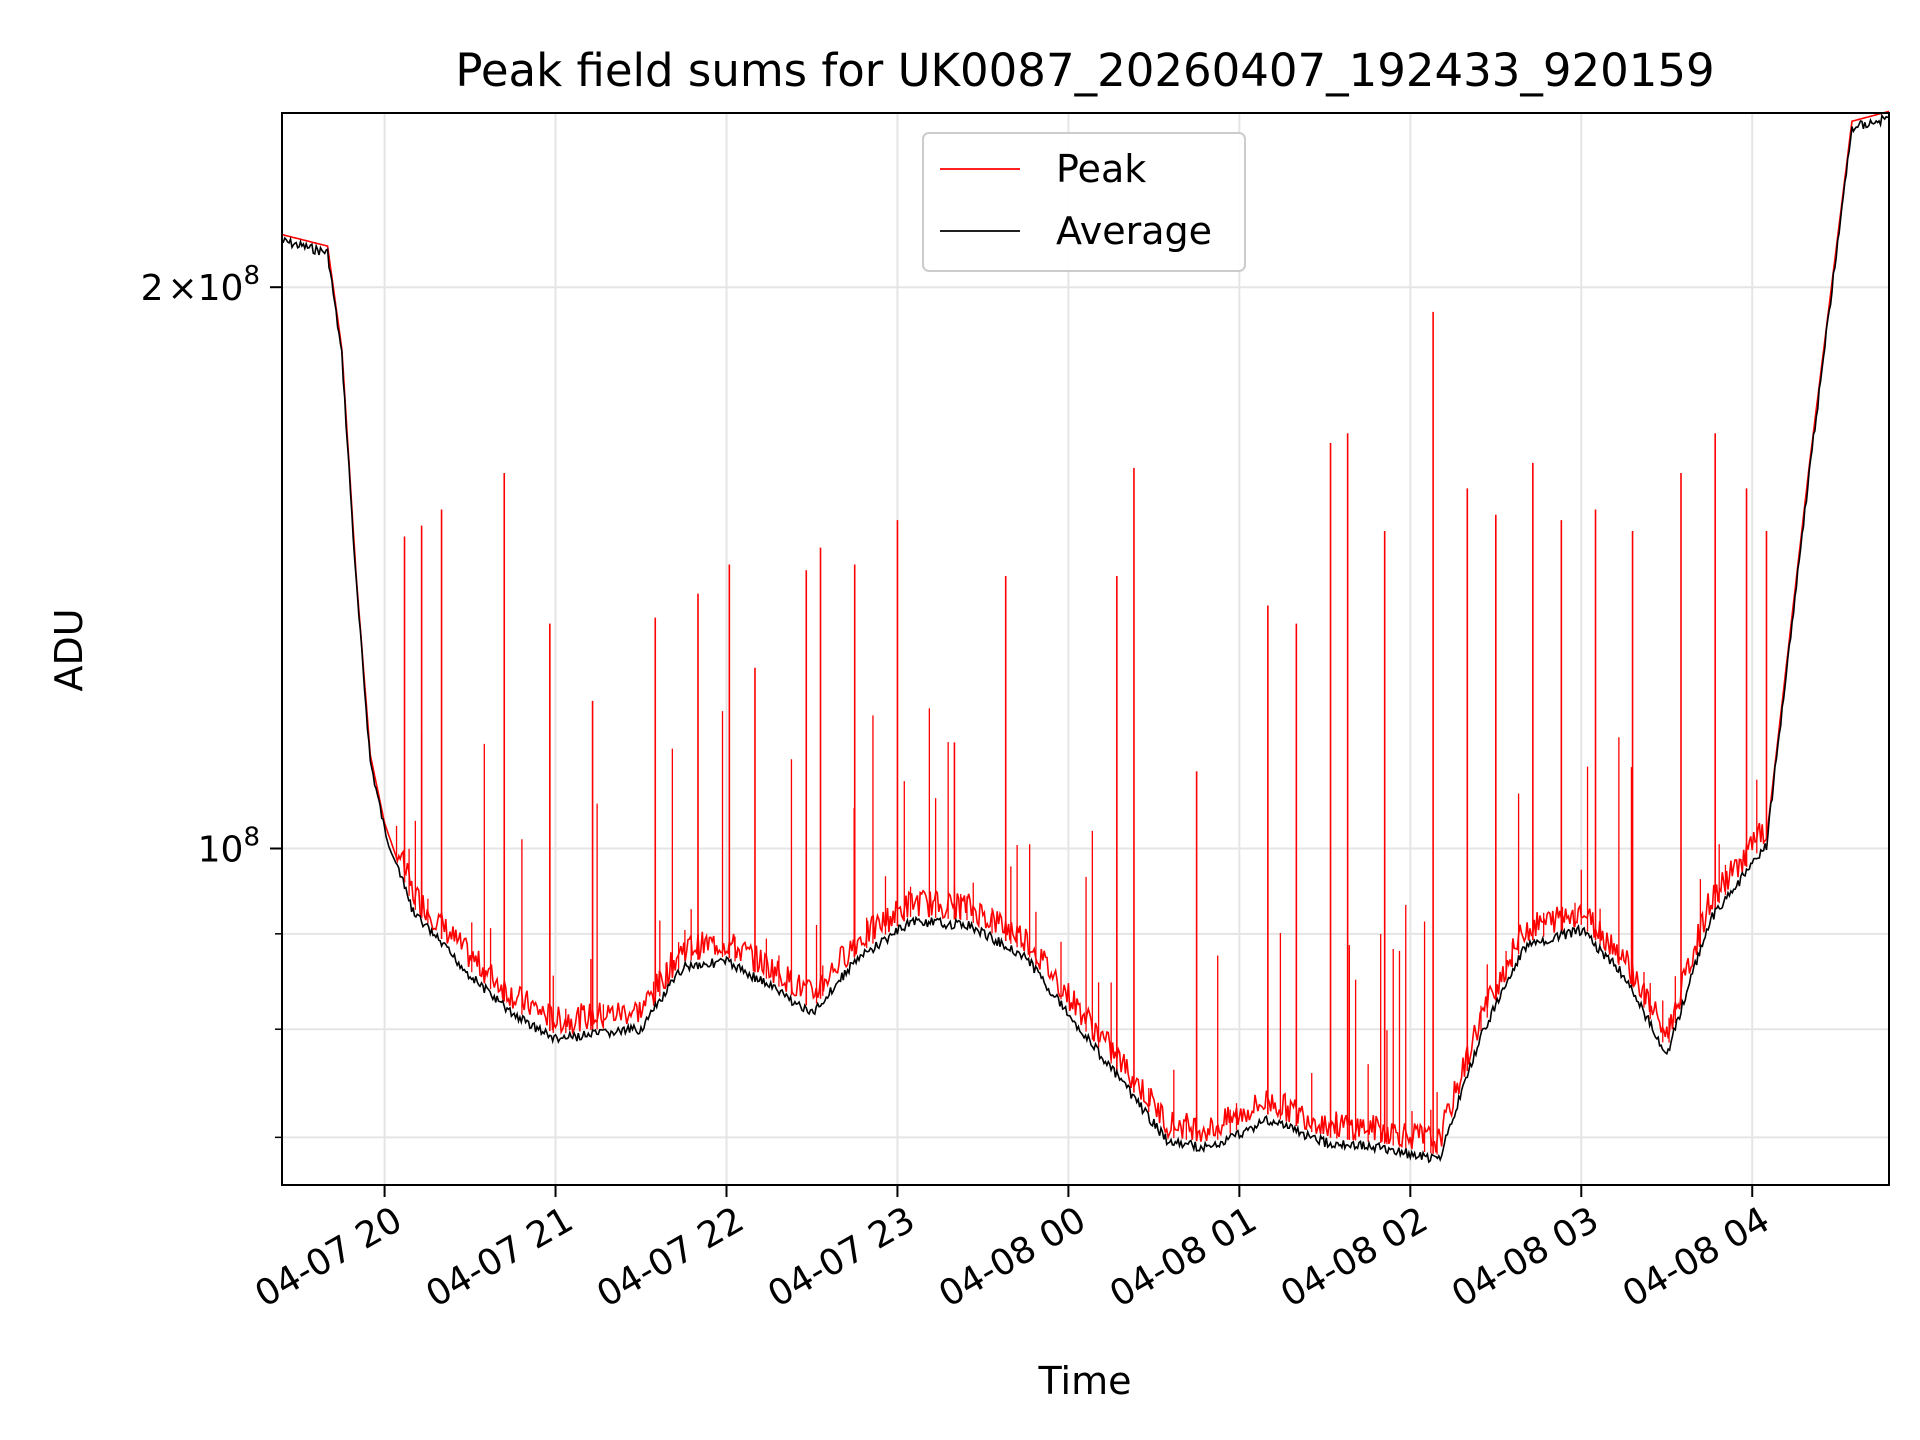 The height and width of the screenshot is (1440, 1920). I want to click on y-tick-label: 108, so click(229, 847).